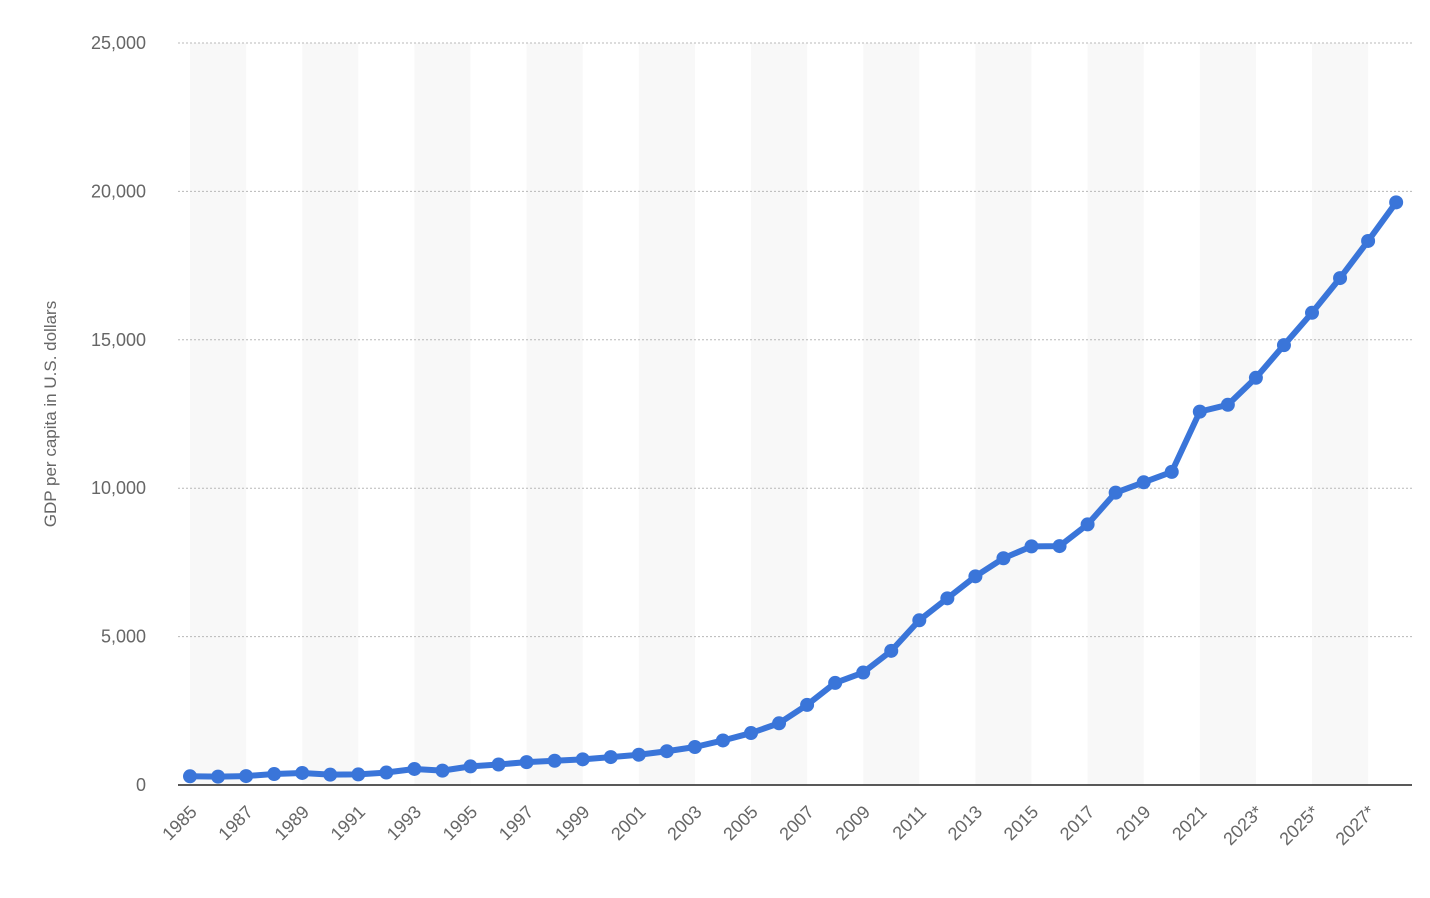 The height and width of the screenshot is (898, 1430). What do you see at coordinates (348, 823) in the screenshot?
I see `x-tick-label: 1991` at bounding box center [348, 823].